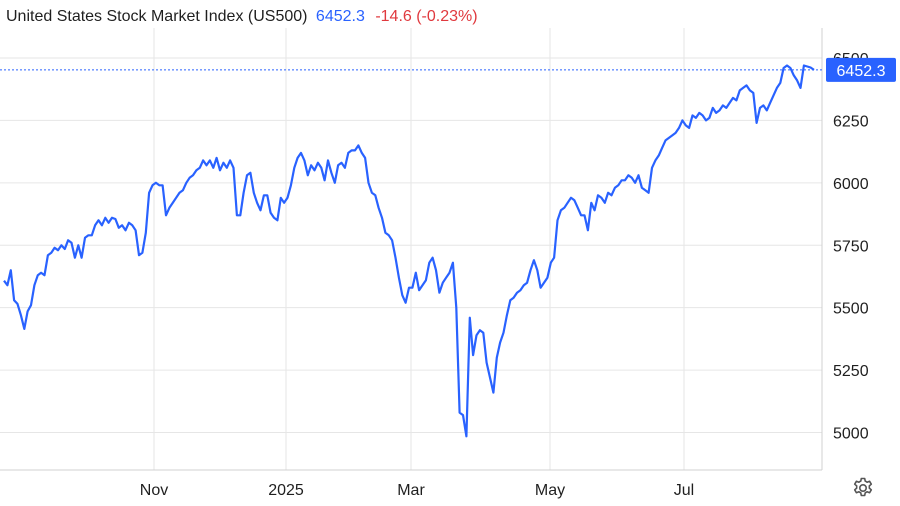  I want to click on x-tick-label: Nov, so click(154, 490).